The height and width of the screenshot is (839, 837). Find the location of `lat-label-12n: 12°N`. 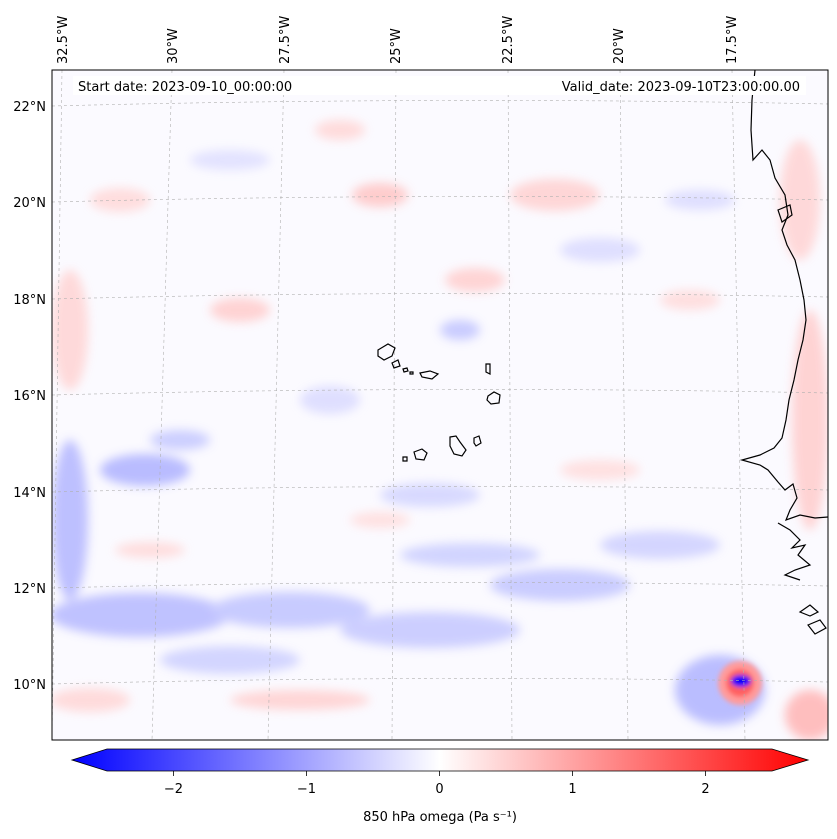

lat-label-12n: 12°N is located at coordinates (29, 589).